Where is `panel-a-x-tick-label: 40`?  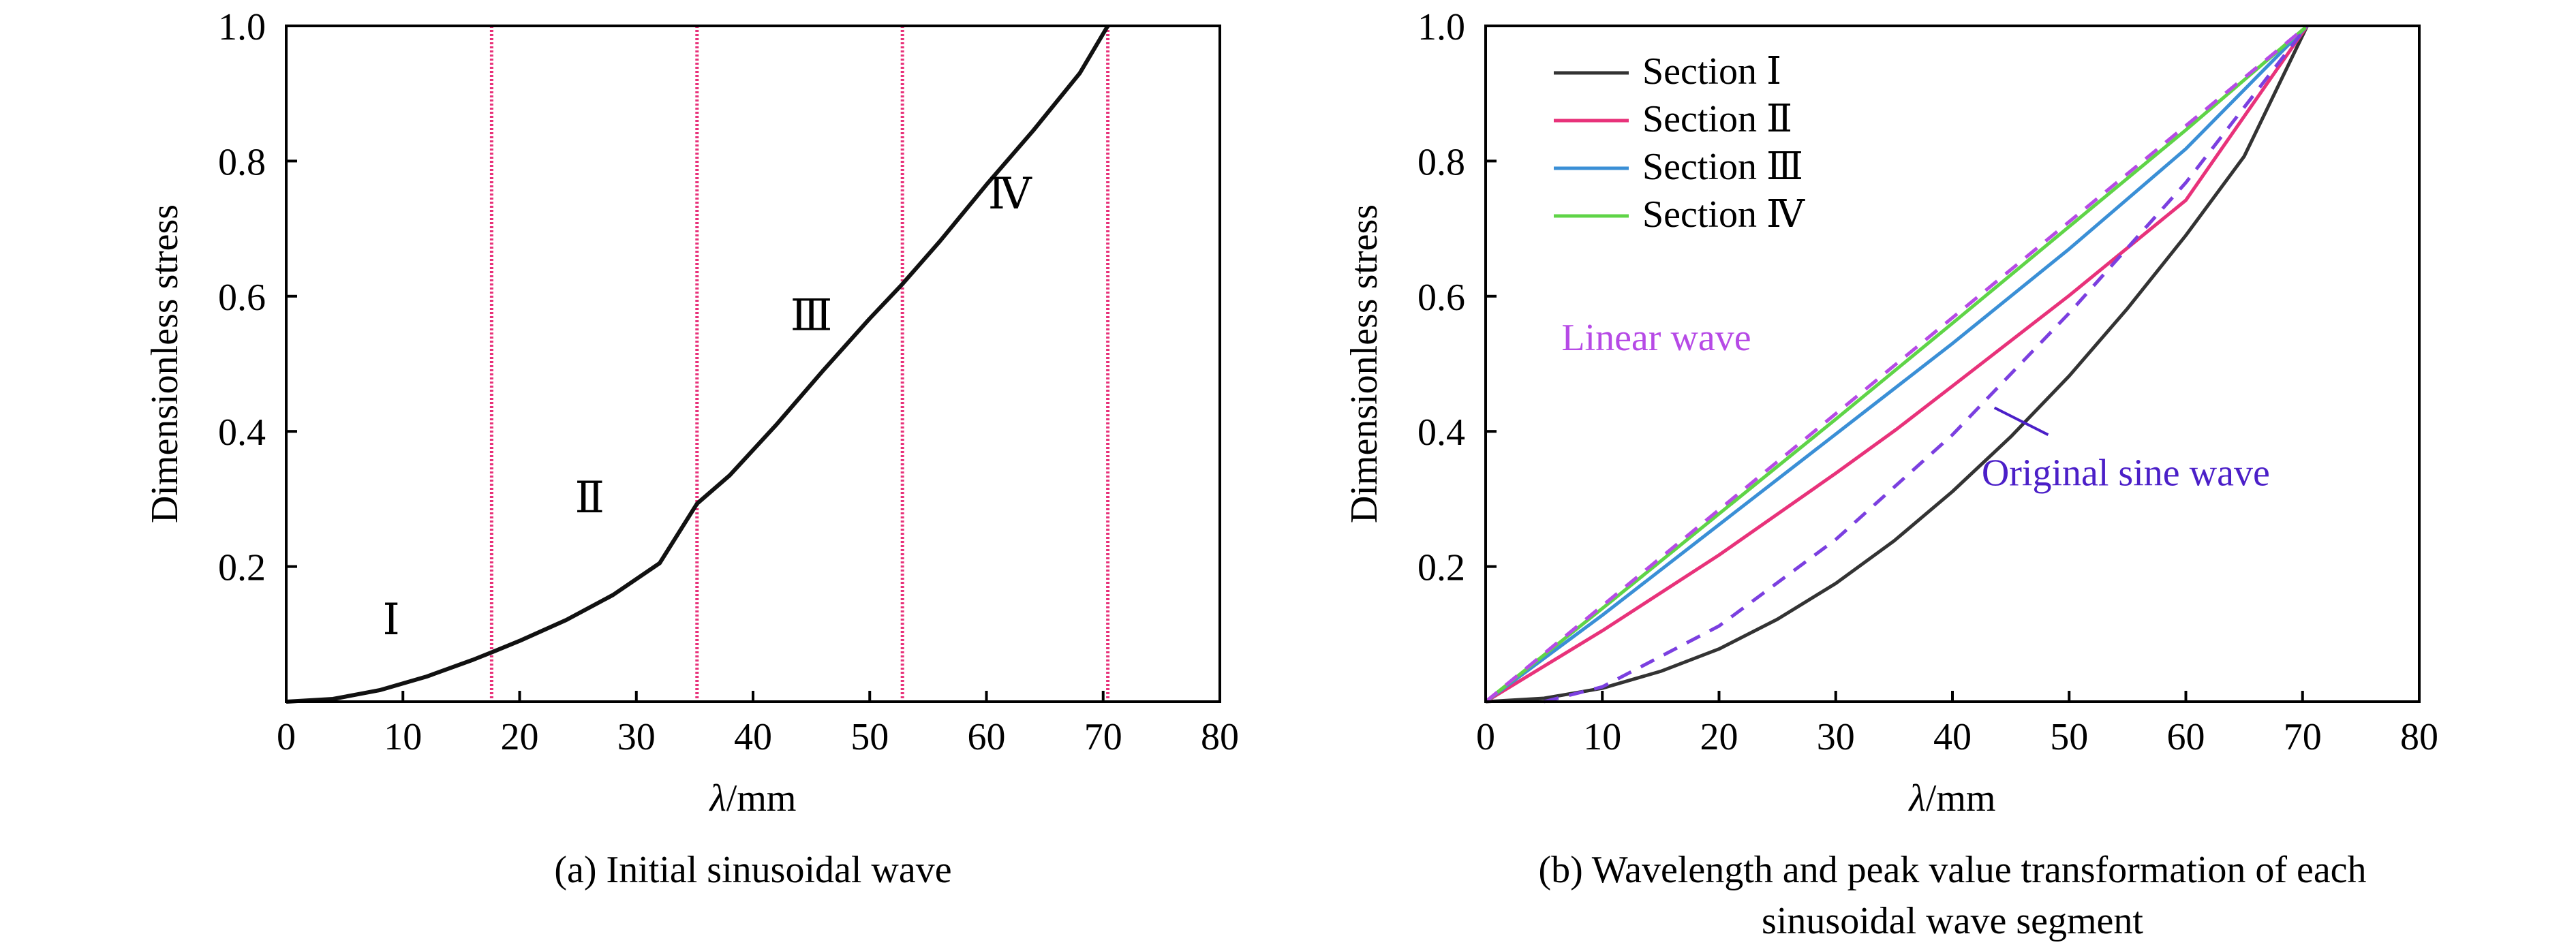 panel-a-x-tick-label: 40 is located at coordinates (753, 737).